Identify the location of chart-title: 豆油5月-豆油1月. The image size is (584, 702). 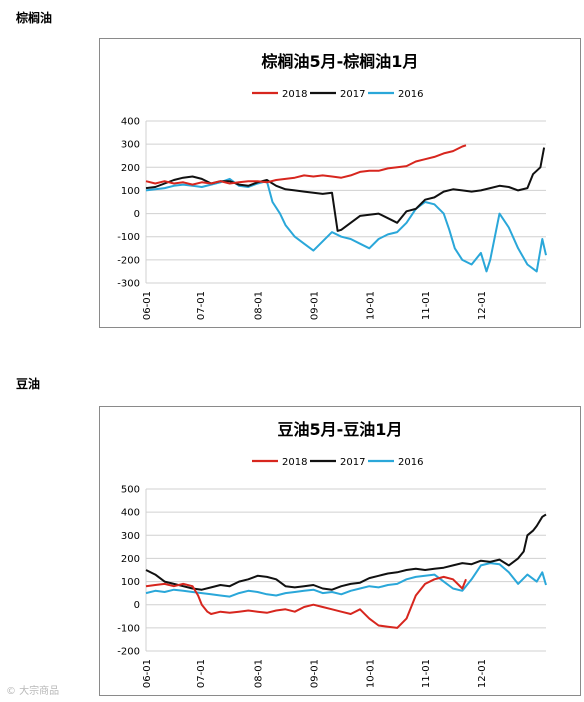
(340, 429).